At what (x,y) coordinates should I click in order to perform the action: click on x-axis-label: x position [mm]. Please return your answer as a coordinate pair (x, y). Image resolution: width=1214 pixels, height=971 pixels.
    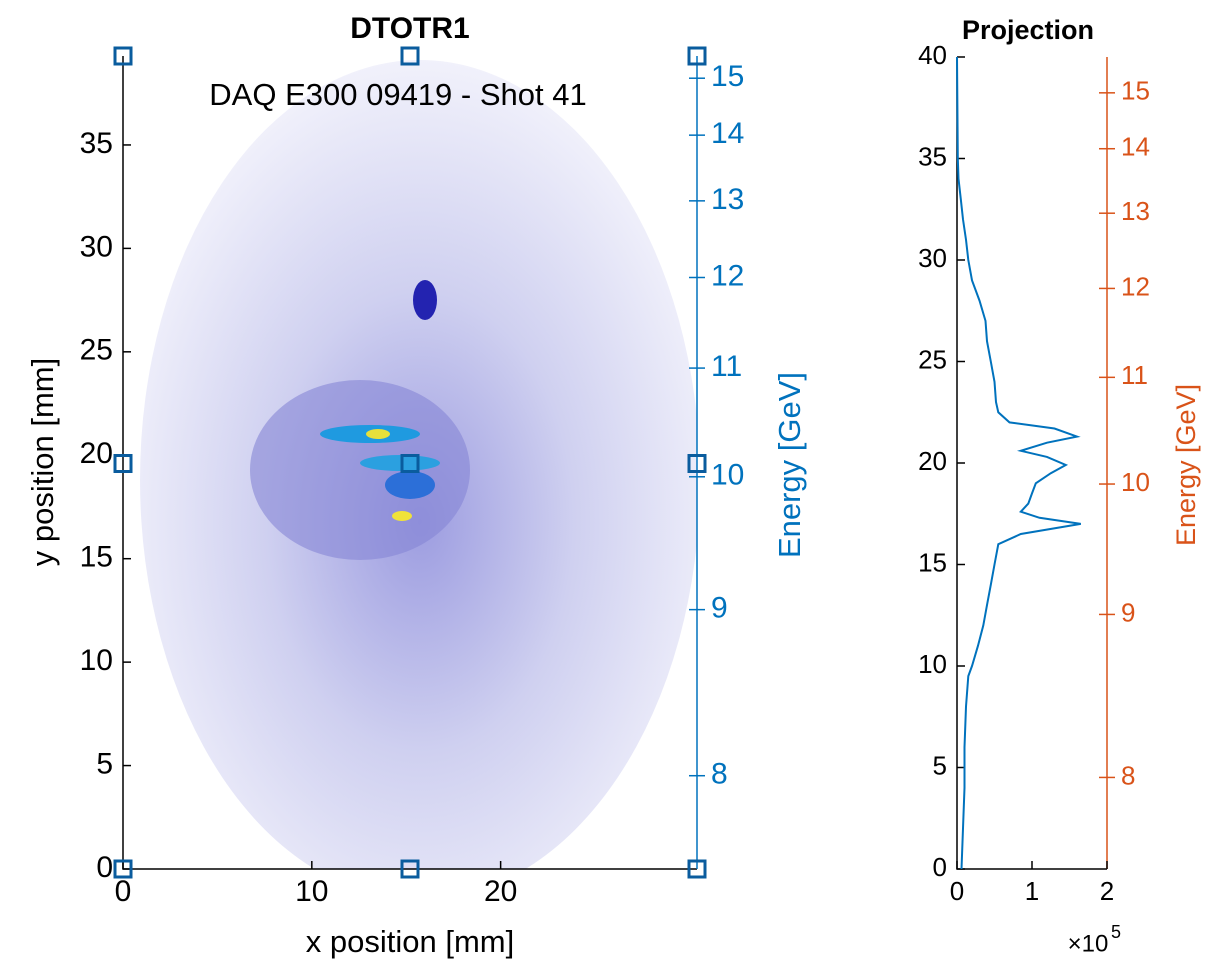
    Looking at the image, I should click on (410, 941).